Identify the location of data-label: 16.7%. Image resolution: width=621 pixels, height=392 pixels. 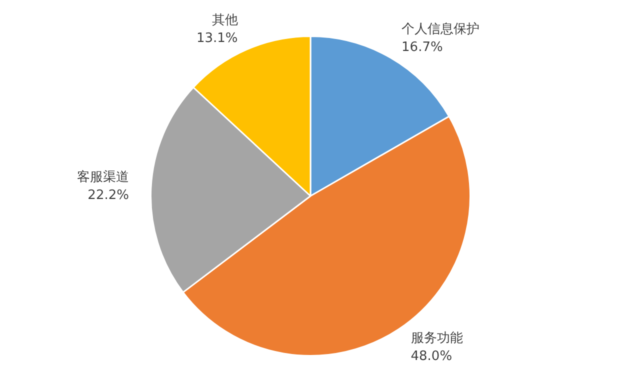
(422, 48).